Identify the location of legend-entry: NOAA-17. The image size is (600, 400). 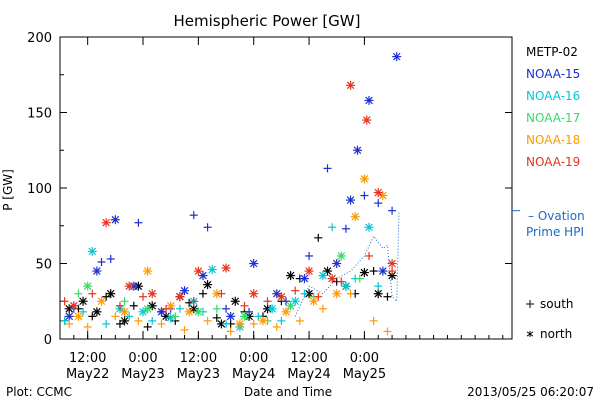
(553, 118).